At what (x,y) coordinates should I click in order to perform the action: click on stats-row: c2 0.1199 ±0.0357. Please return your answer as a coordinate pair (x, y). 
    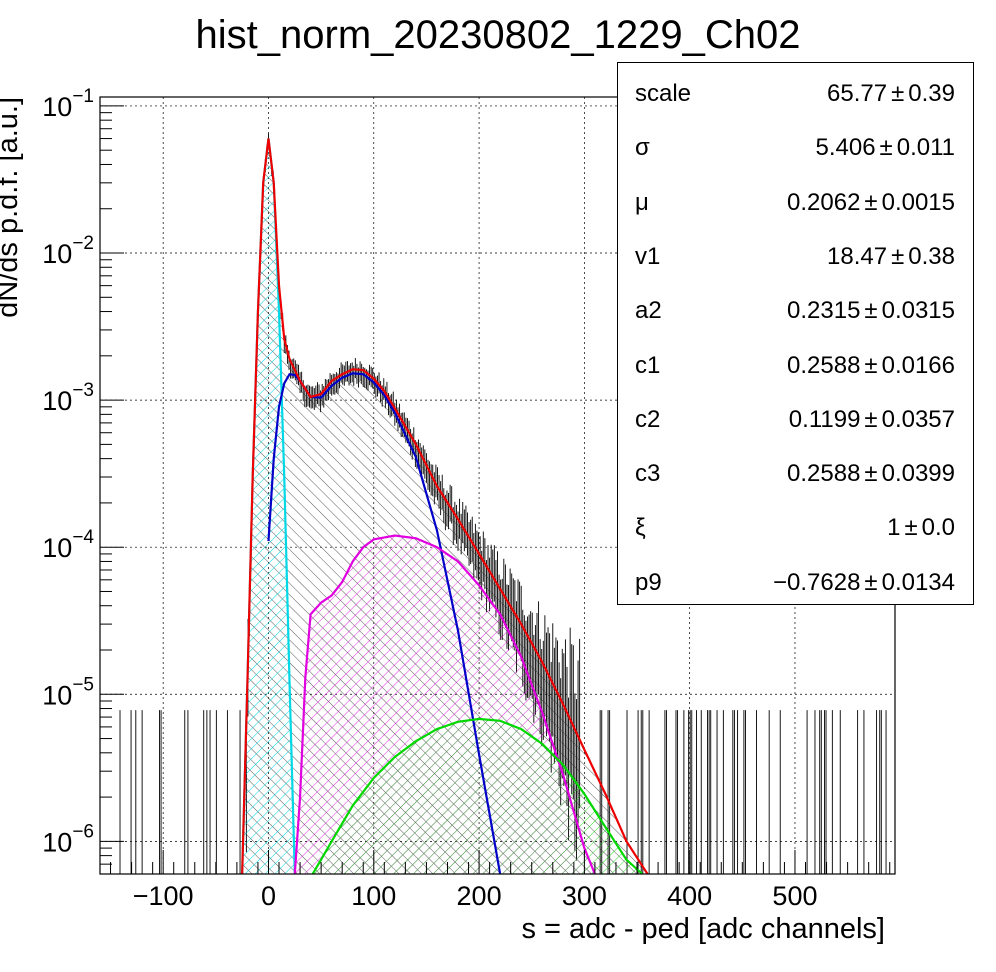
    Looking at the image, I should click on (795, 420).